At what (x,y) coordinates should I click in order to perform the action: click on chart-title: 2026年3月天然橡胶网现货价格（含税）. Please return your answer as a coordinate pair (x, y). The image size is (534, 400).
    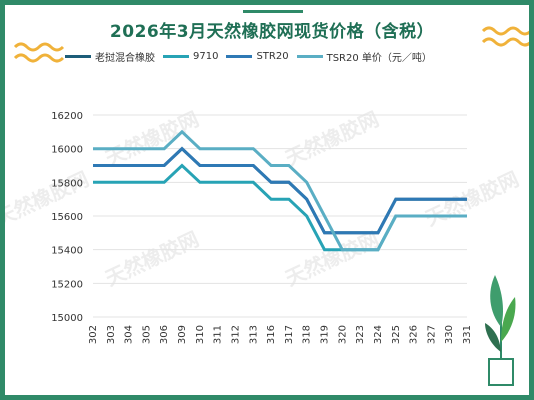
    Looking at the image, I should click on (272, 32).